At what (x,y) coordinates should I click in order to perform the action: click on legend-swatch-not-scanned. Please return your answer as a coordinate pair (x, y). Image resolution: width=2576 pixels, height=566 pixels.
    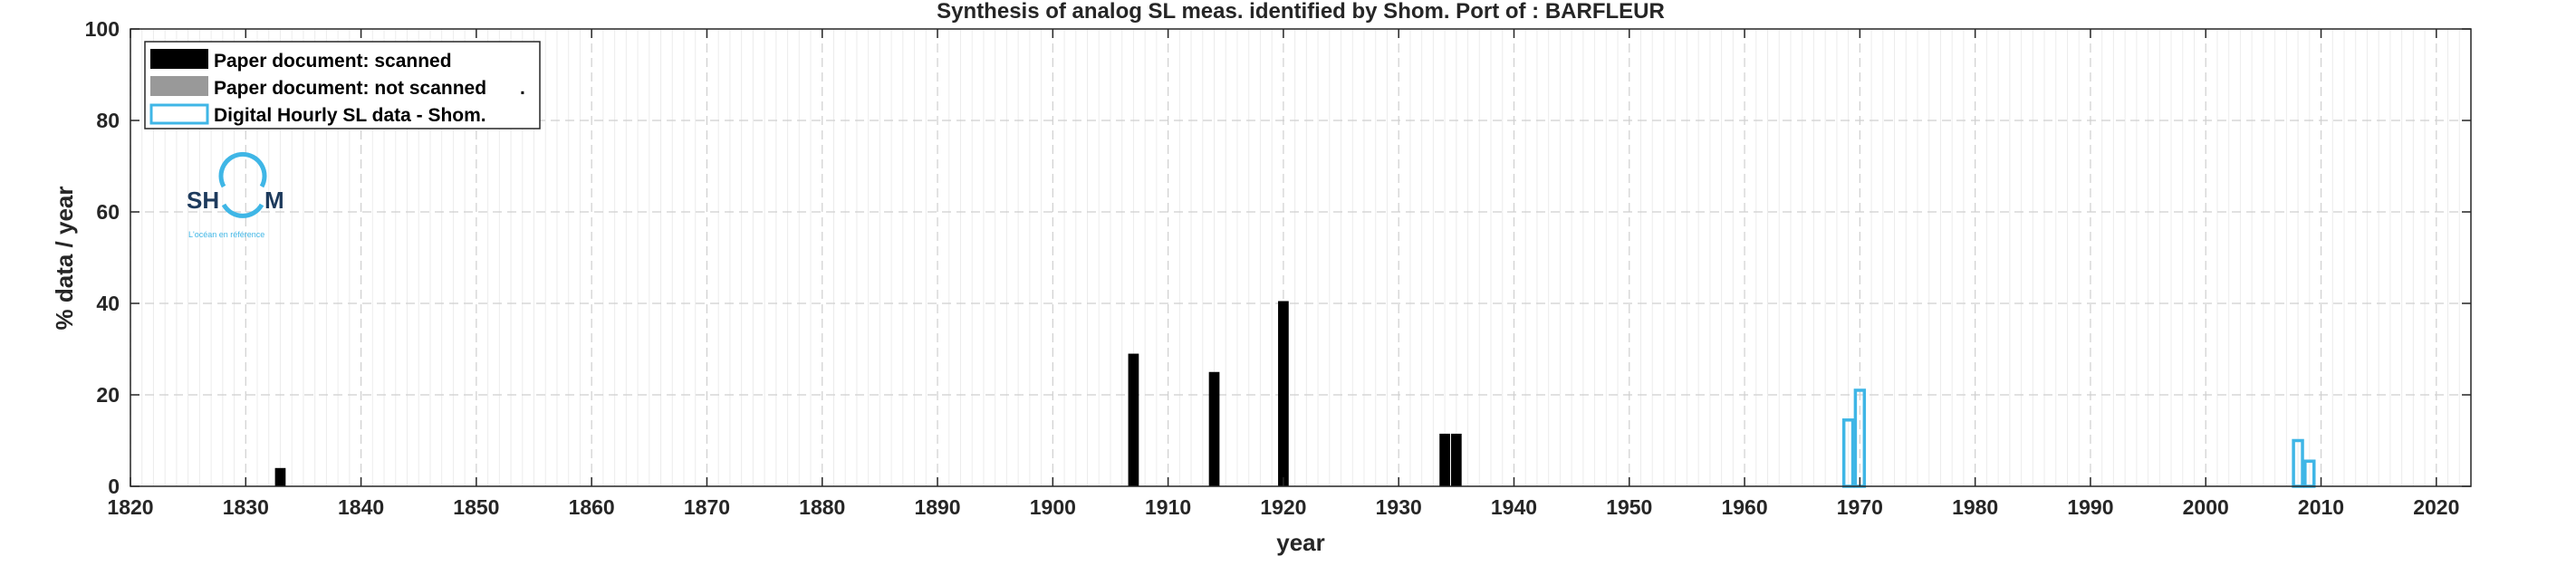
    Looking at the image, I should click on (179, 86).